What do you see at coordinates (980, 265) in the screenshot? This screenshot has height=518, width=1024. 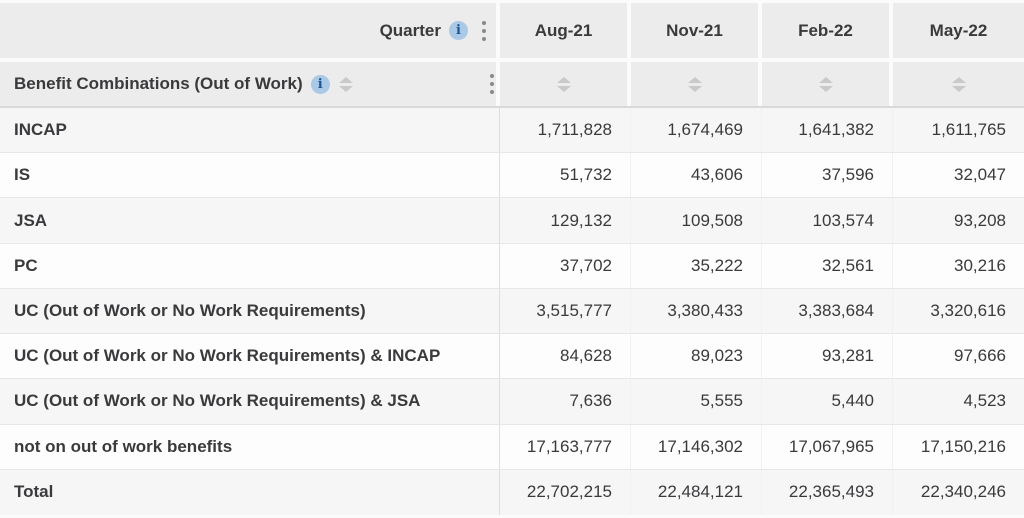 I see `value-cell: 30,216` at bounding box center [980, 265].